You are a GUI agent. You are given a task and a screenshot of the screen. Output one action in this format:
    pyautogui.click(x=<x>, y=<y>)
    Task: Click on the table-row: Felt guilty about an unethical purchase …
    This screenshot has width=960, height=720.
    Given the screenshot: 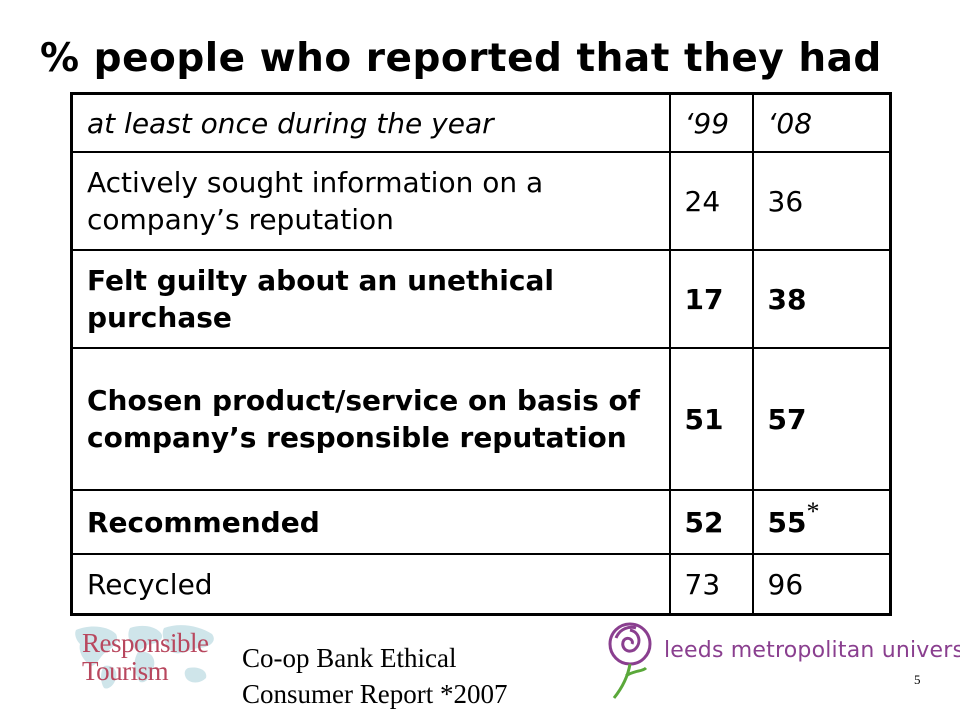 What is the action you would take?
    pyautogui.click(x=481, y=299)
    